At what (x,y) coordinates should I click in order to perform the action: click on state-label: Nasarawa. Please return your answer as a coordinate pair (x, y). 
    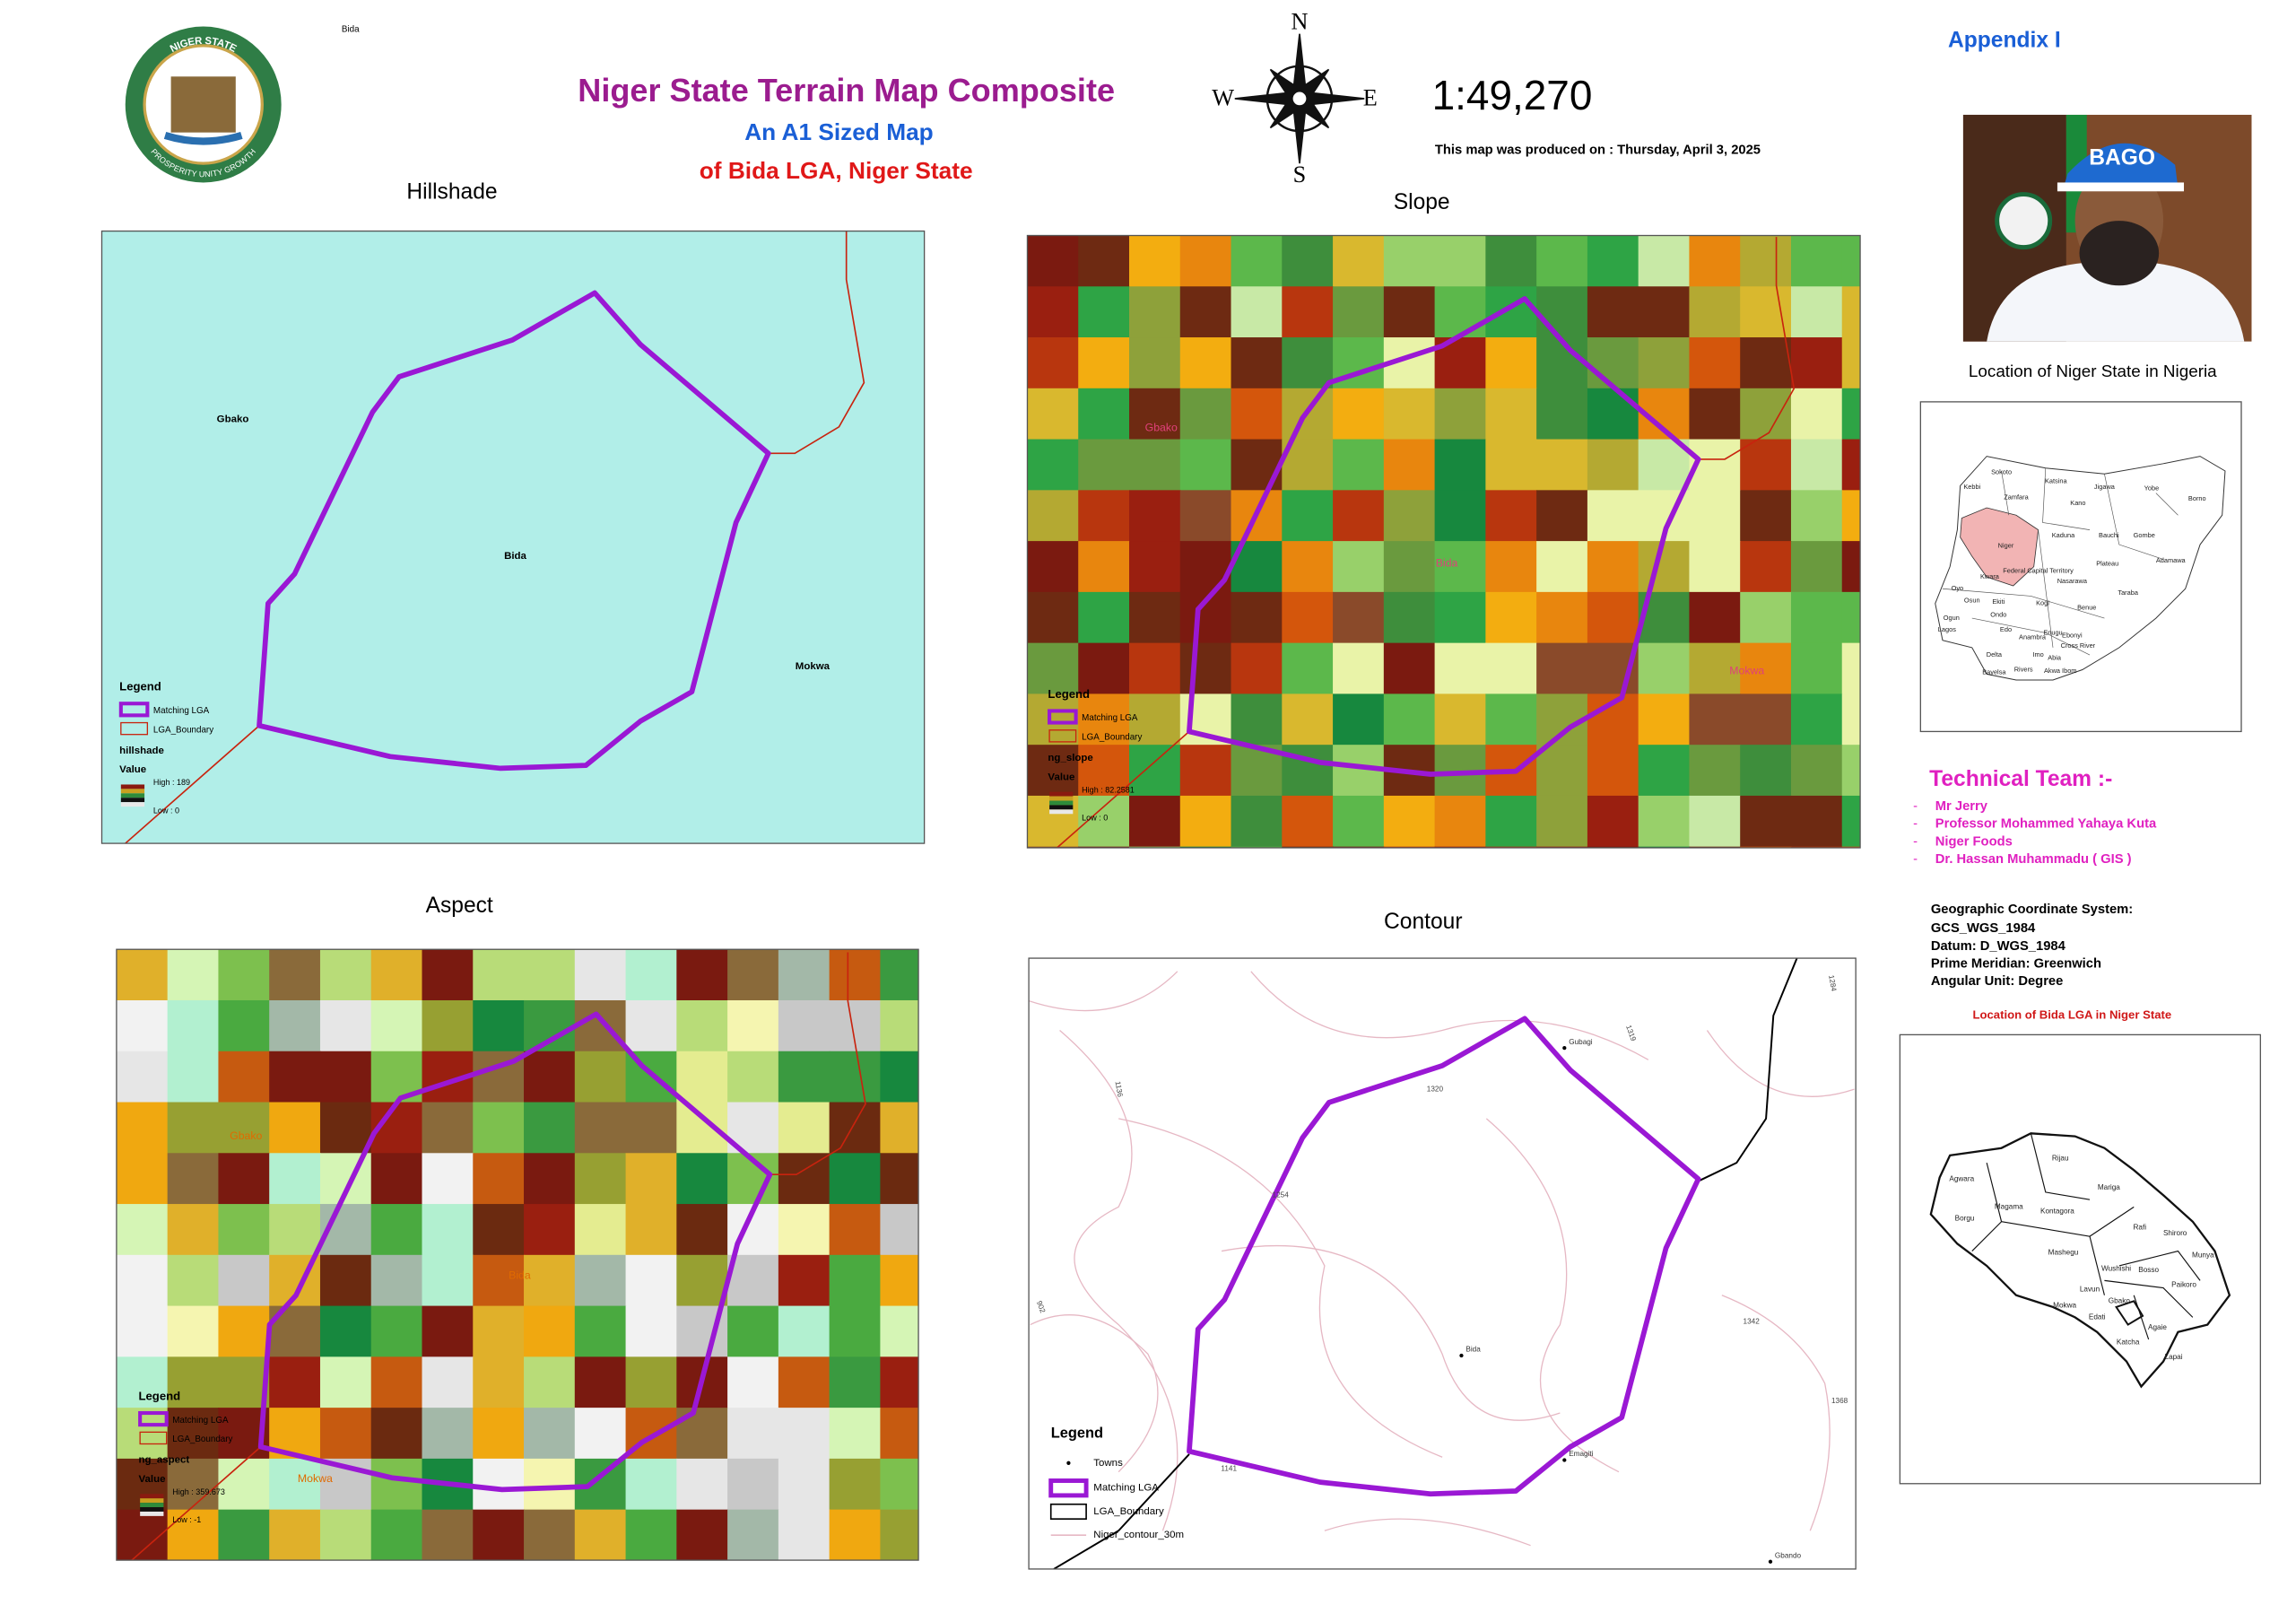
    Looking at the image, I should click on (2072, 581).